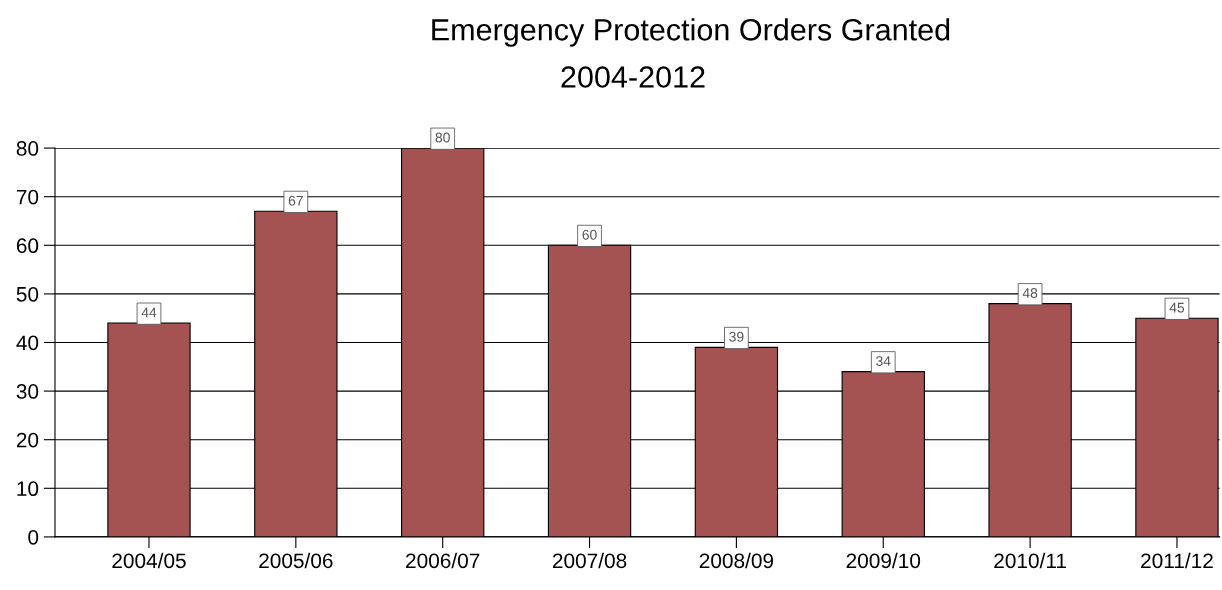  Describe the element at coordinates (27, 197) in the screenshot. I see `y-tick-label: 70` at that location.